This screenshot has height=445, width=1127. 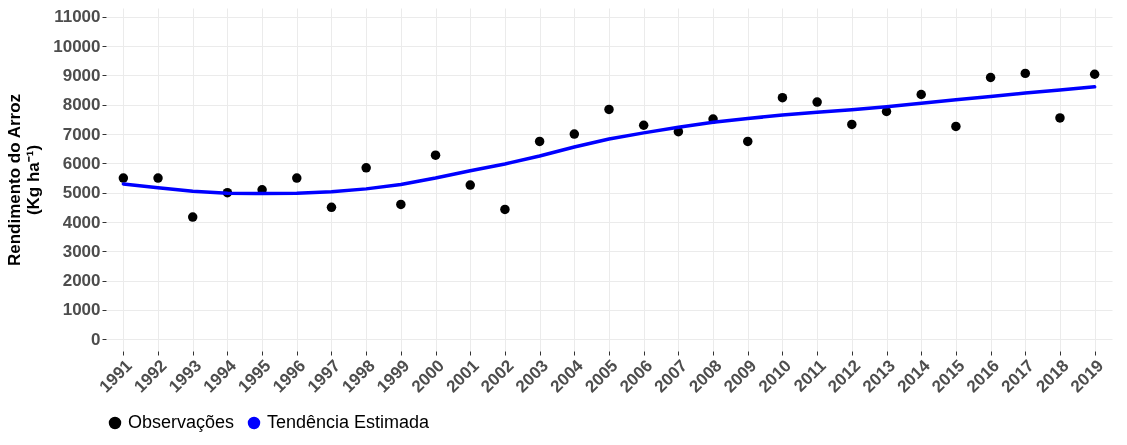 I want to click on y-tick-label: 5000, so click(x=81, y=193).